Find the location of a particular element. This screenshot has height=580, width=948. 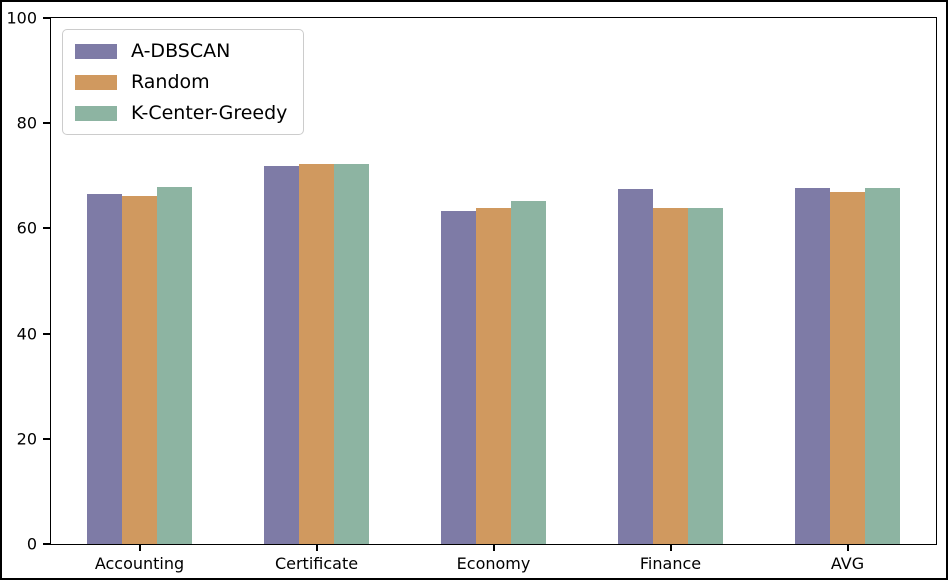

x-tick-label-certificate: Certificate is located at coordinates (316, 563).